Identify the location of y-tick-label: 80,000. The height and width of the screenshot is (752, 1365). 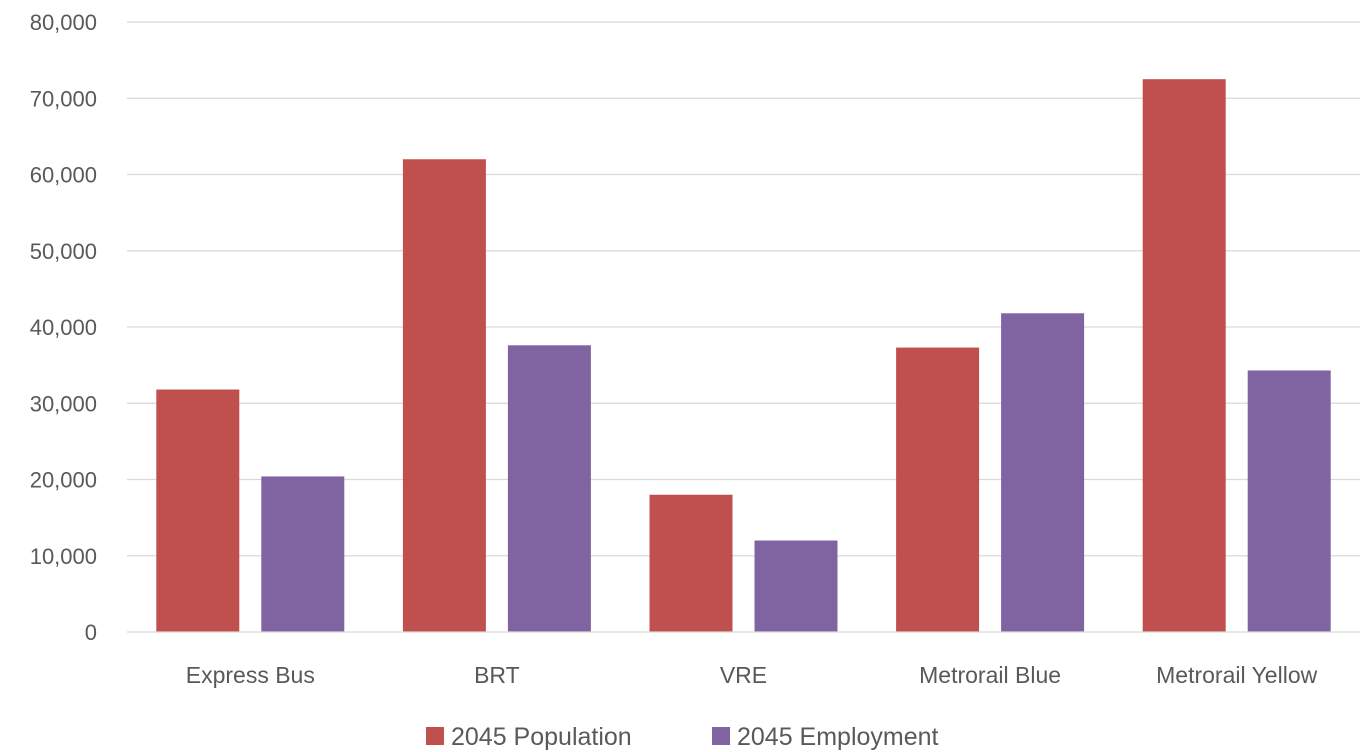
(63, 22).